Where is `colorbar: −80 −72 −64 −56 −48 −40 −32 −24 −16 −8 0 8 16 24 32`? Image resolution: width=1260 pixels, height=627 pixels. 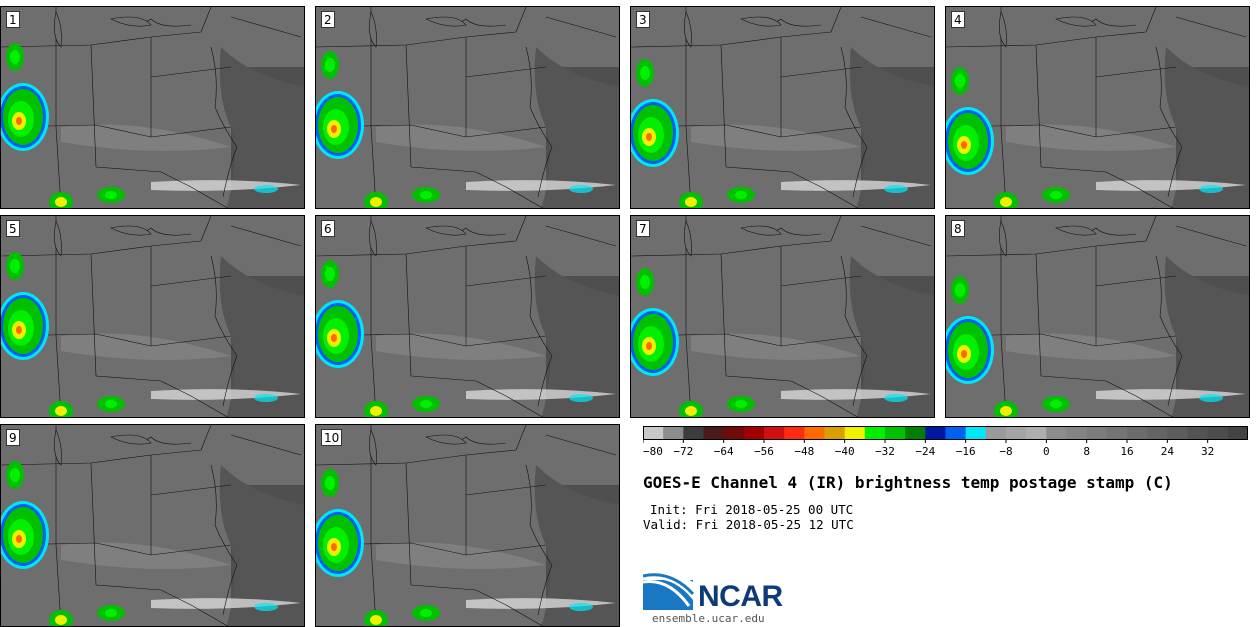 colorbar: −80 −72 −64 −56 −48 −40 −32 −24 −16 −8 0 8 16 24 32 is located at coordinates (945, 442).